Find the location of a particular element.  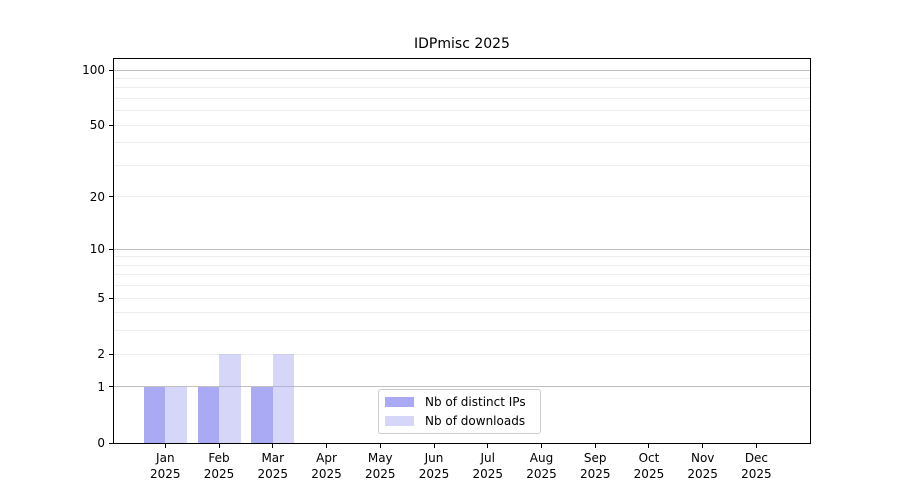

x-tick-label-year-aug: 2025 is located at coordinates (541, 474).